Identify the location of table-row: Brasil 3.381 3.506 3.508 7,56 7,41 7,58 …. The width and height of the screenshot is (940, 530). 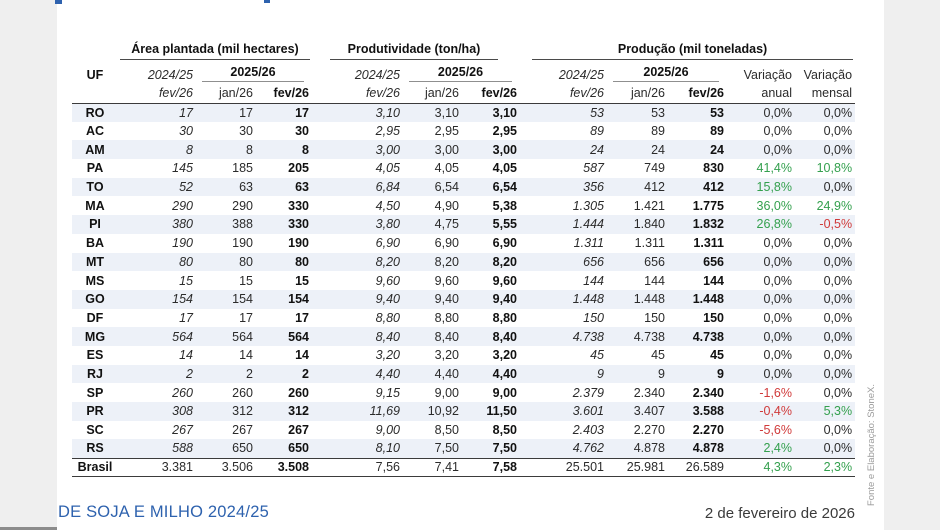
(464, 467).